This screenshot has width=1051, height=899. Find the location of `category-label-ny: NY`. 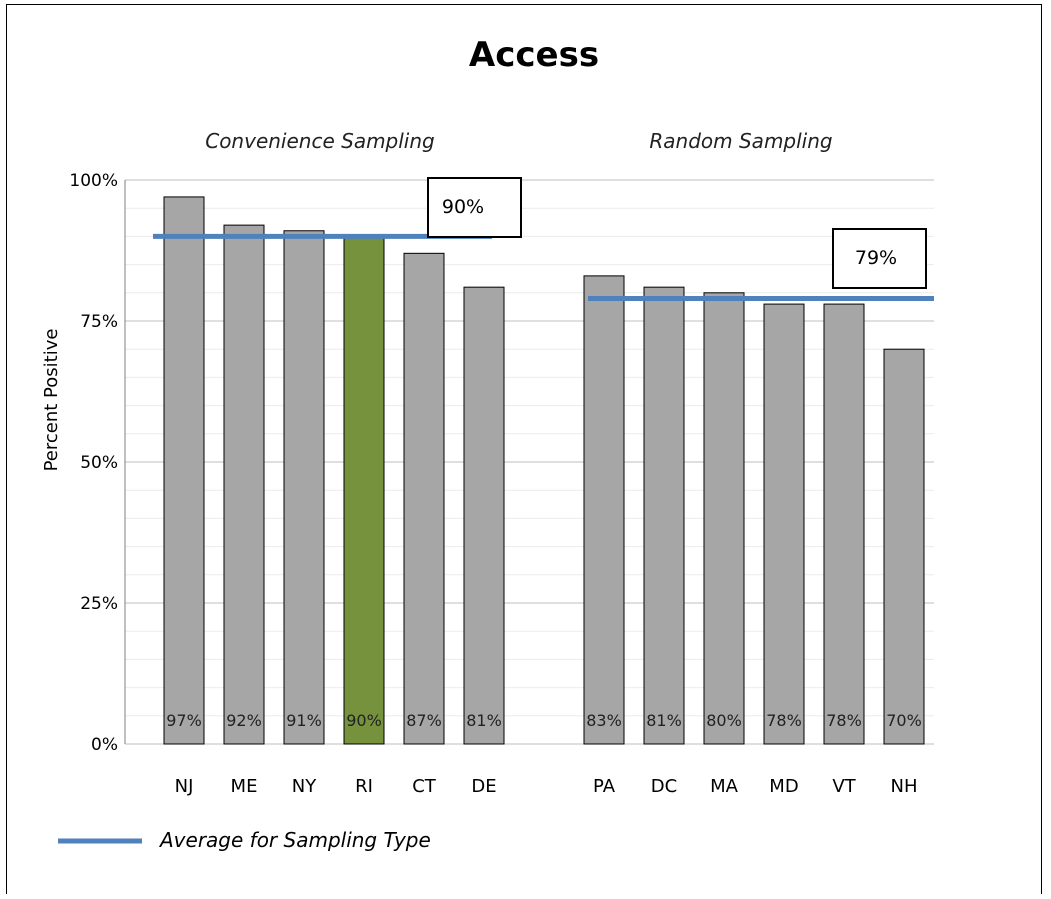

category-label-ny: NY is located at coordinates (304, 786).